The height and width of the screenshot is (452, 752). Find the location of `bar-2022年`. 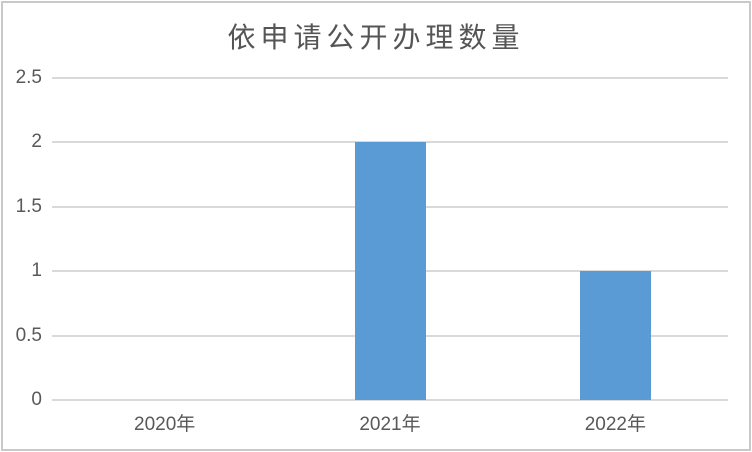

bar-2022年 is located at coordinates (615, 335).